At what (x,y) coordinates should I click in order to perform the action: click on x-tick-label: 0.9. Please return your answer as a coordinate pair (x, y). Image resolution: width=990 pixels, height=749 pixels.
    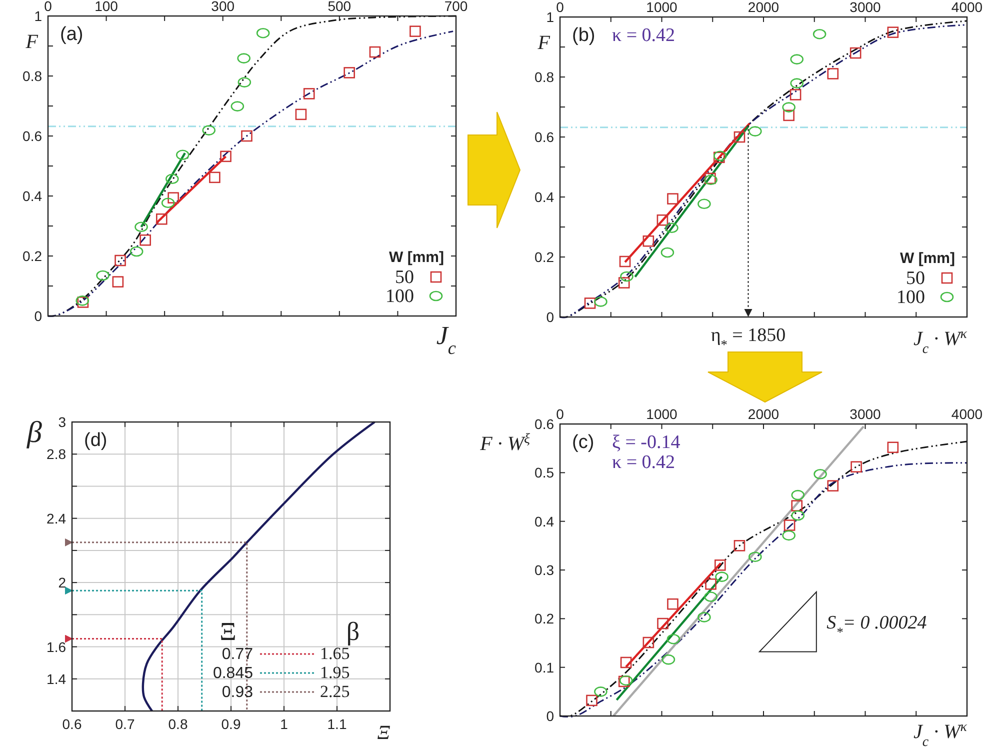
    Looking at the image, I should click on (231, 724).